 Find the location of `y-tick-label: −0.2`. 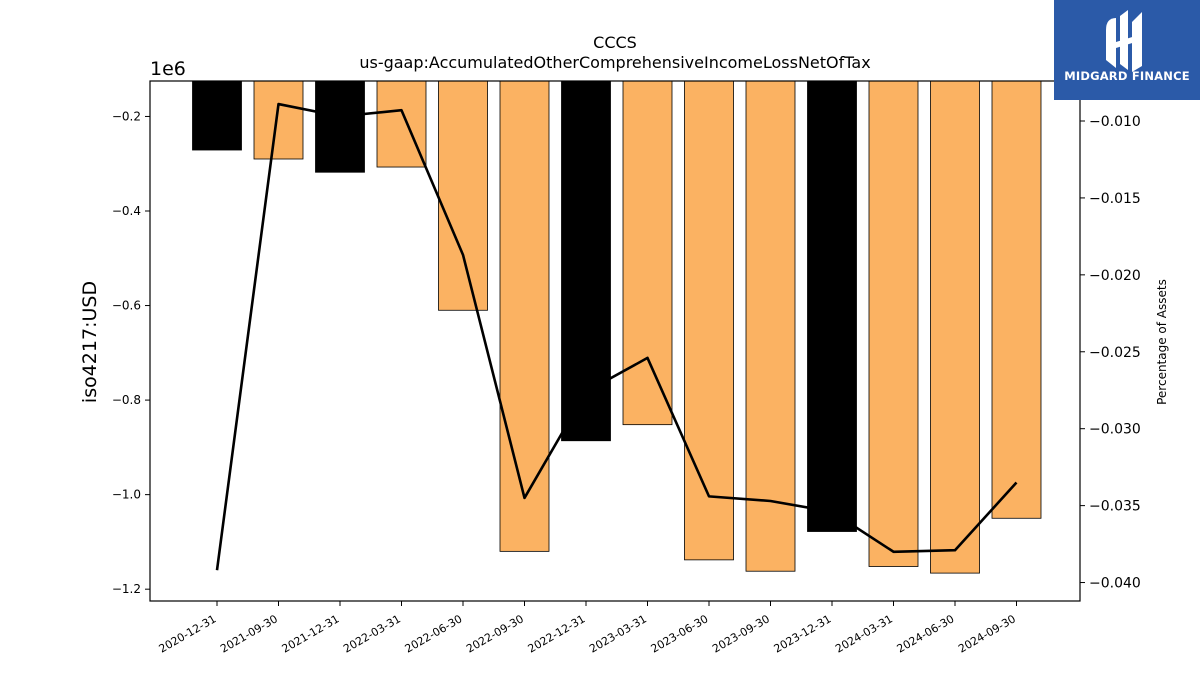

y-tick-label: −0.2 is located at coordinates (126, 116).